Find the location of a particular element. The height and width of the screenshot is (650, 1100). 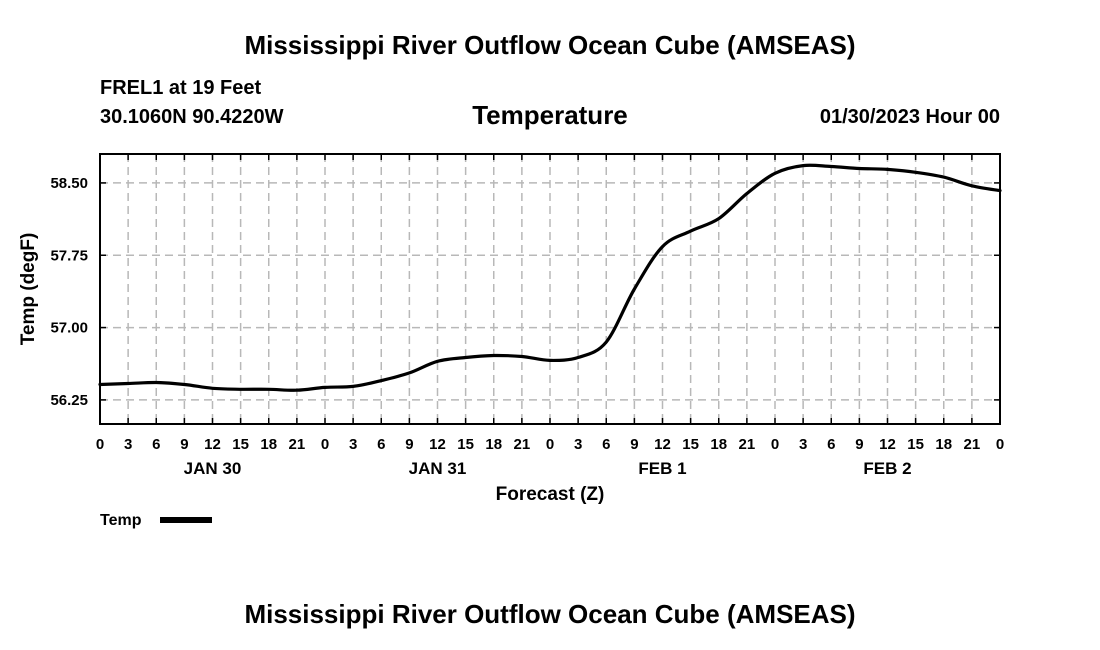

y-tick-label: 57.00 is located at coordinates (69, 328).